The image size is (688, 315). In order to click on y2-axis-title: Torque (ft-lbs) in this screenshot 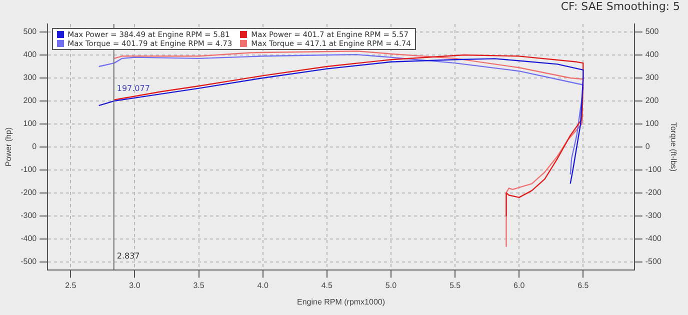, I will do `click(673, 147)`.